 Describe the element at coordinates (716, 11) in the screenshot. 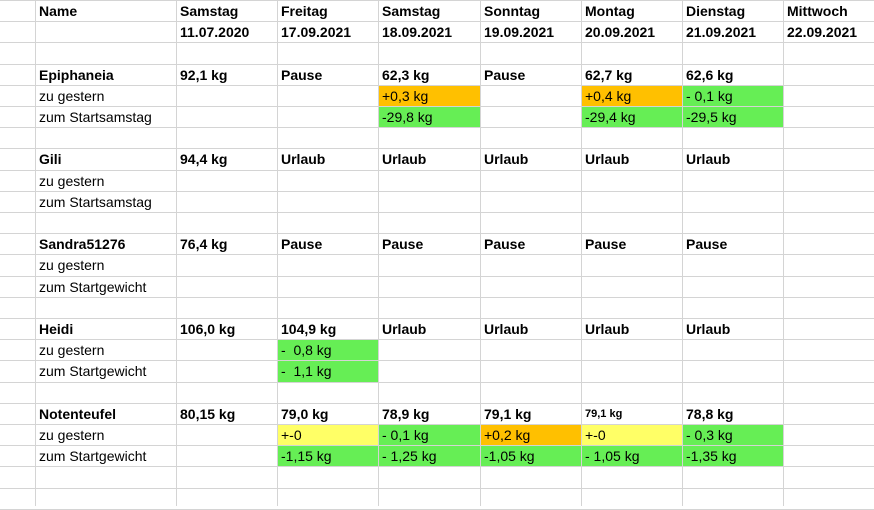

I see `header-day: Dienstag` at that location.